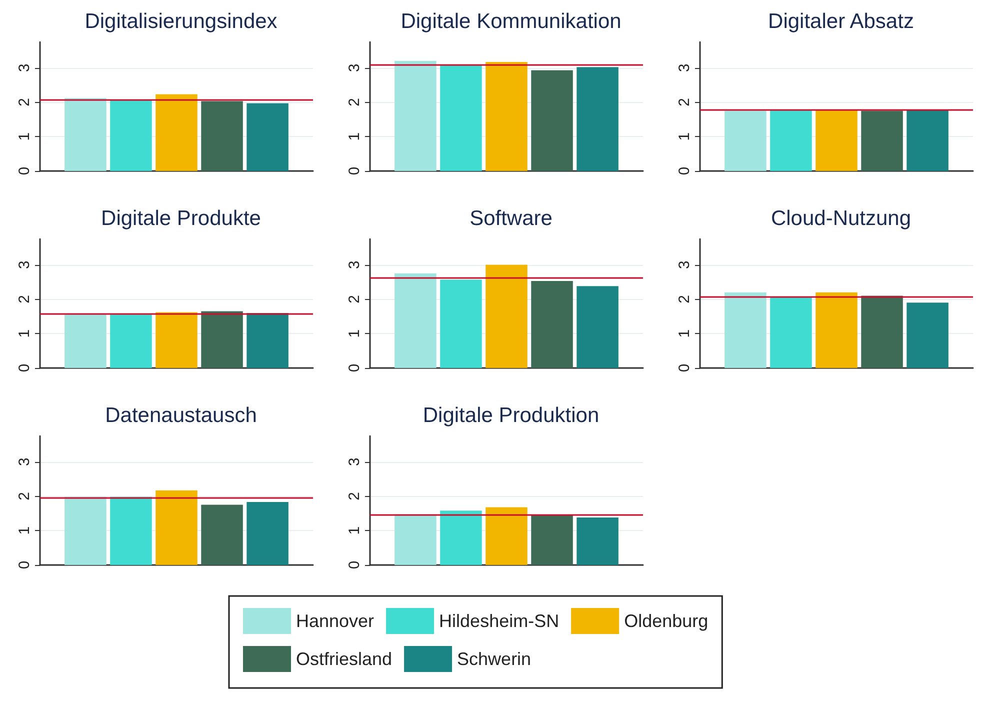 Image resolution: width=983 pixels, height=715 pixels. What do you see at coordinates (494, 659) in the screenshot?
I see `legend-label: Schwerin` at bounding box center [494, 659].